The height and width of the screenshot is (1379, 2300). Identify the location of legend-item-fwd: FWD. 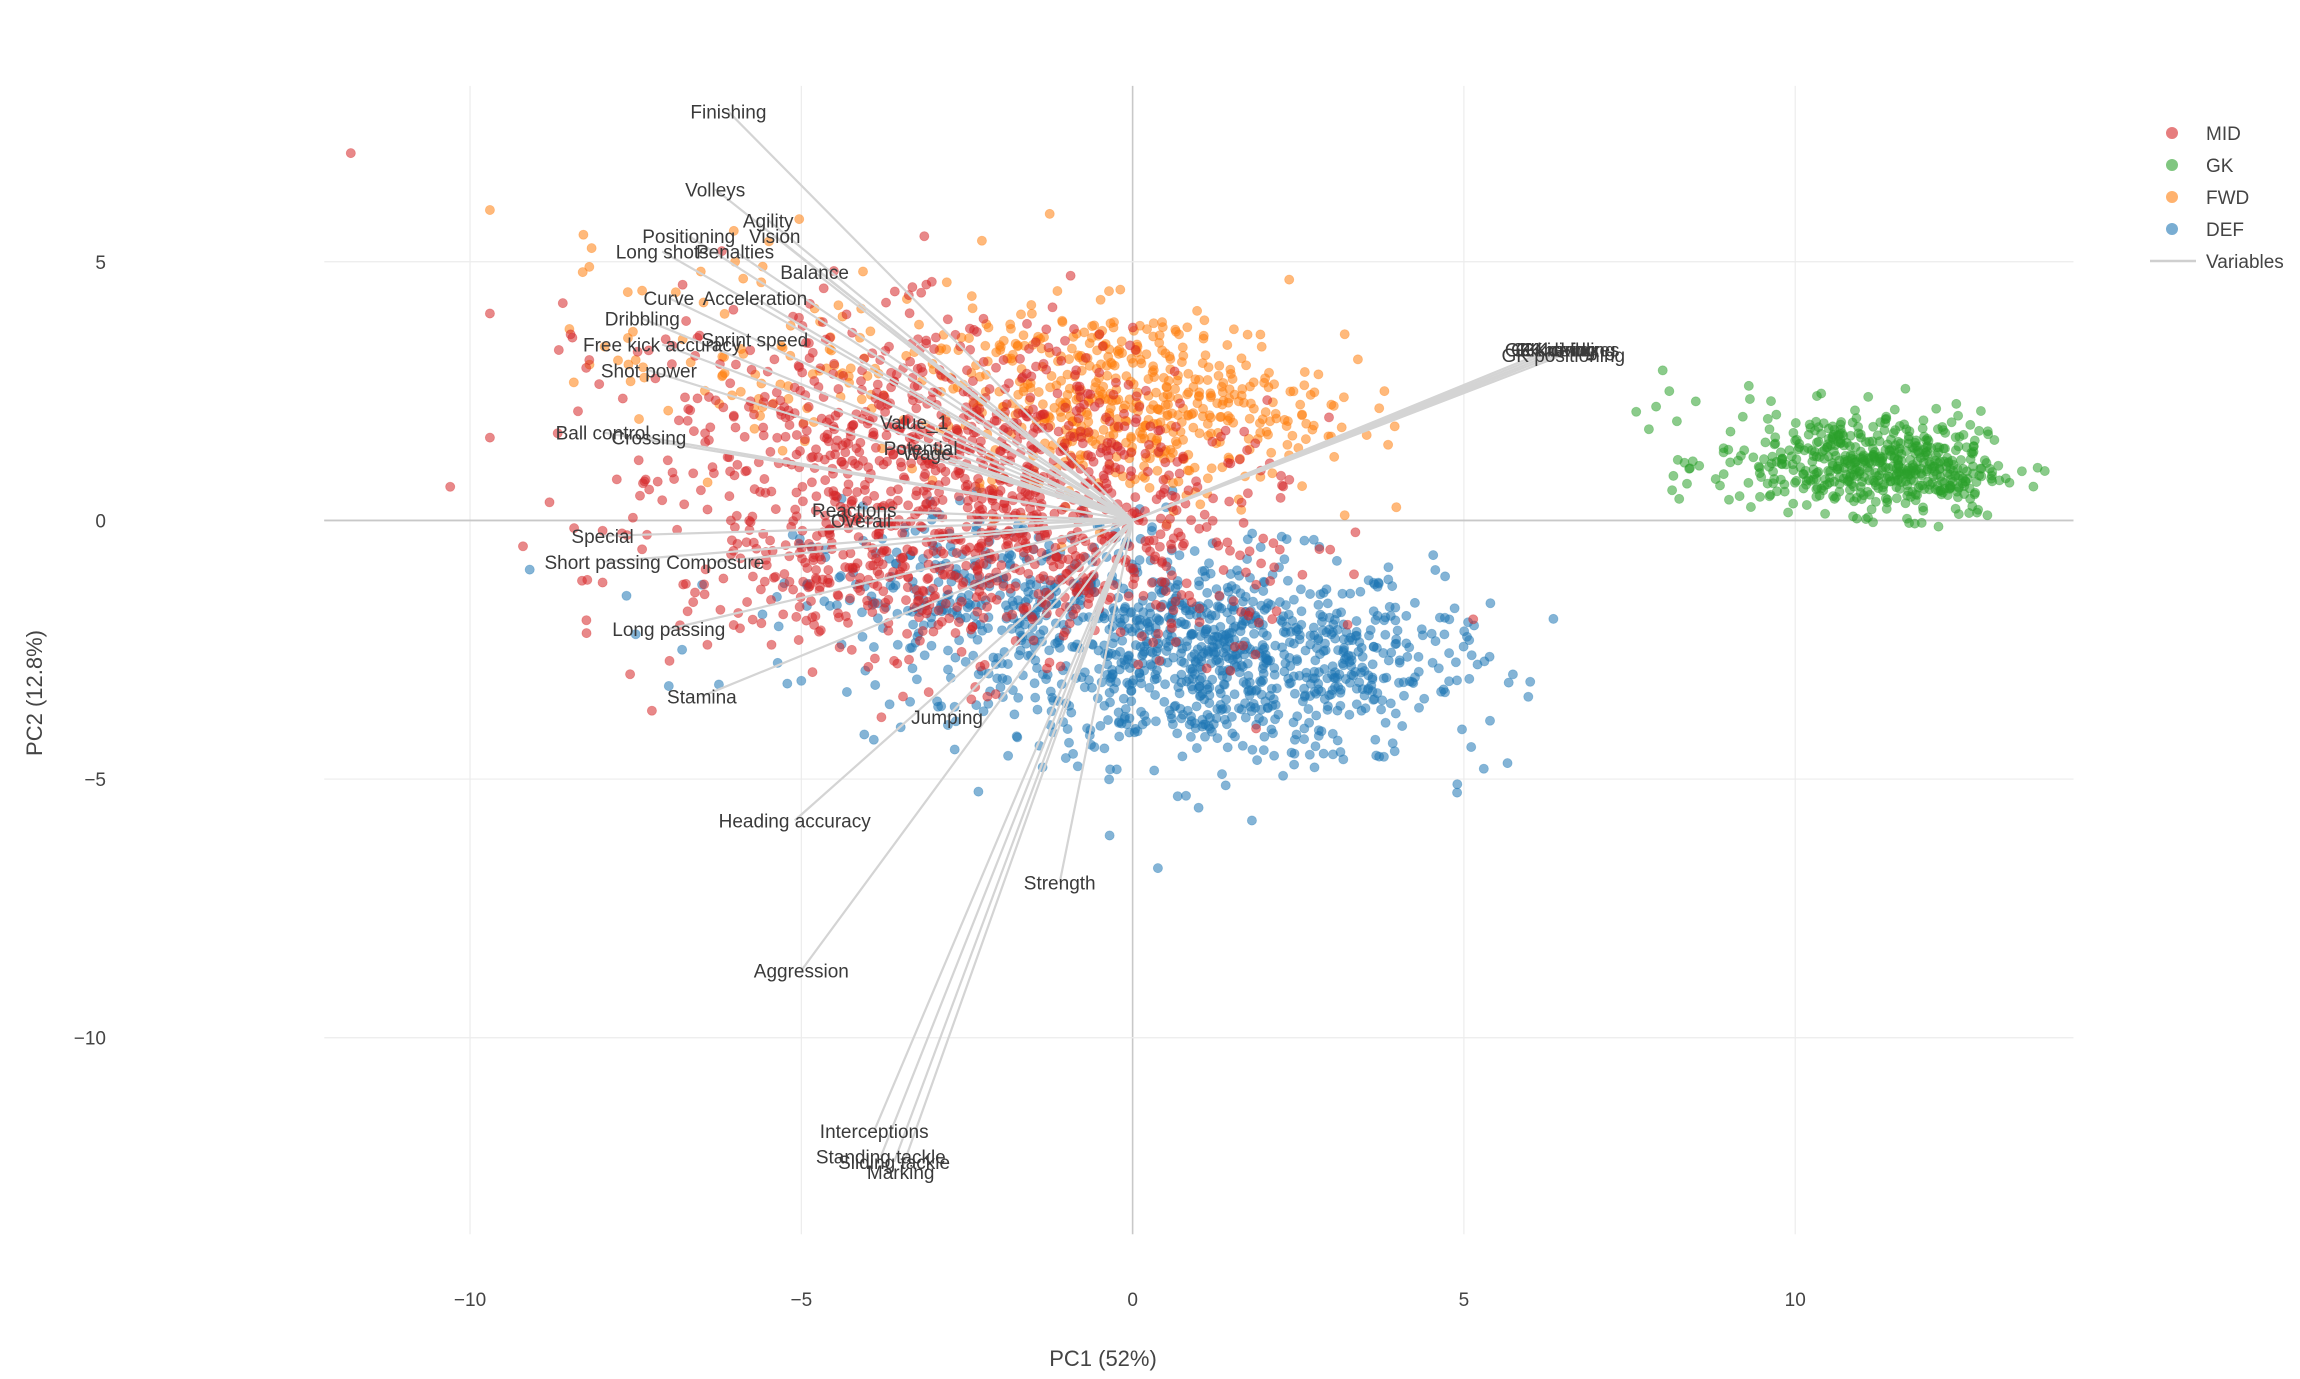
(2207, 198).